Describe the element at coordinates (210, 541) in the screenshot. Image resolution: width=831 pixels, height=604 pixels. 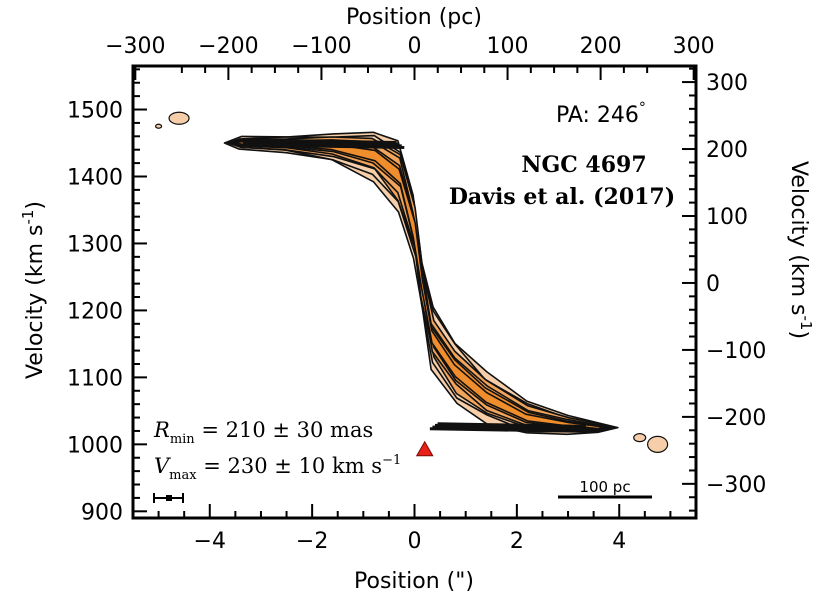
I see `x-tick-label-bottom: −4` at that location.